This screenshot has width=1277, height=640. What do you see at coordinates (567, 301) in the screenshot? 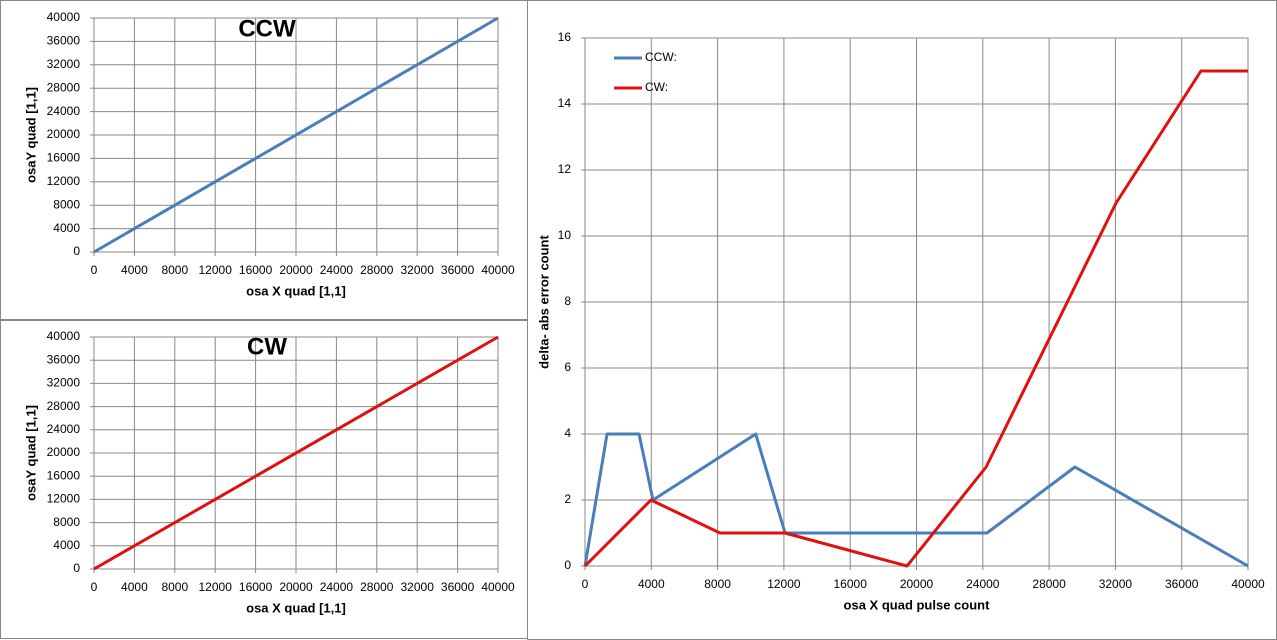
I see `y-tick-label: 8` at bounding box center [567, 301].